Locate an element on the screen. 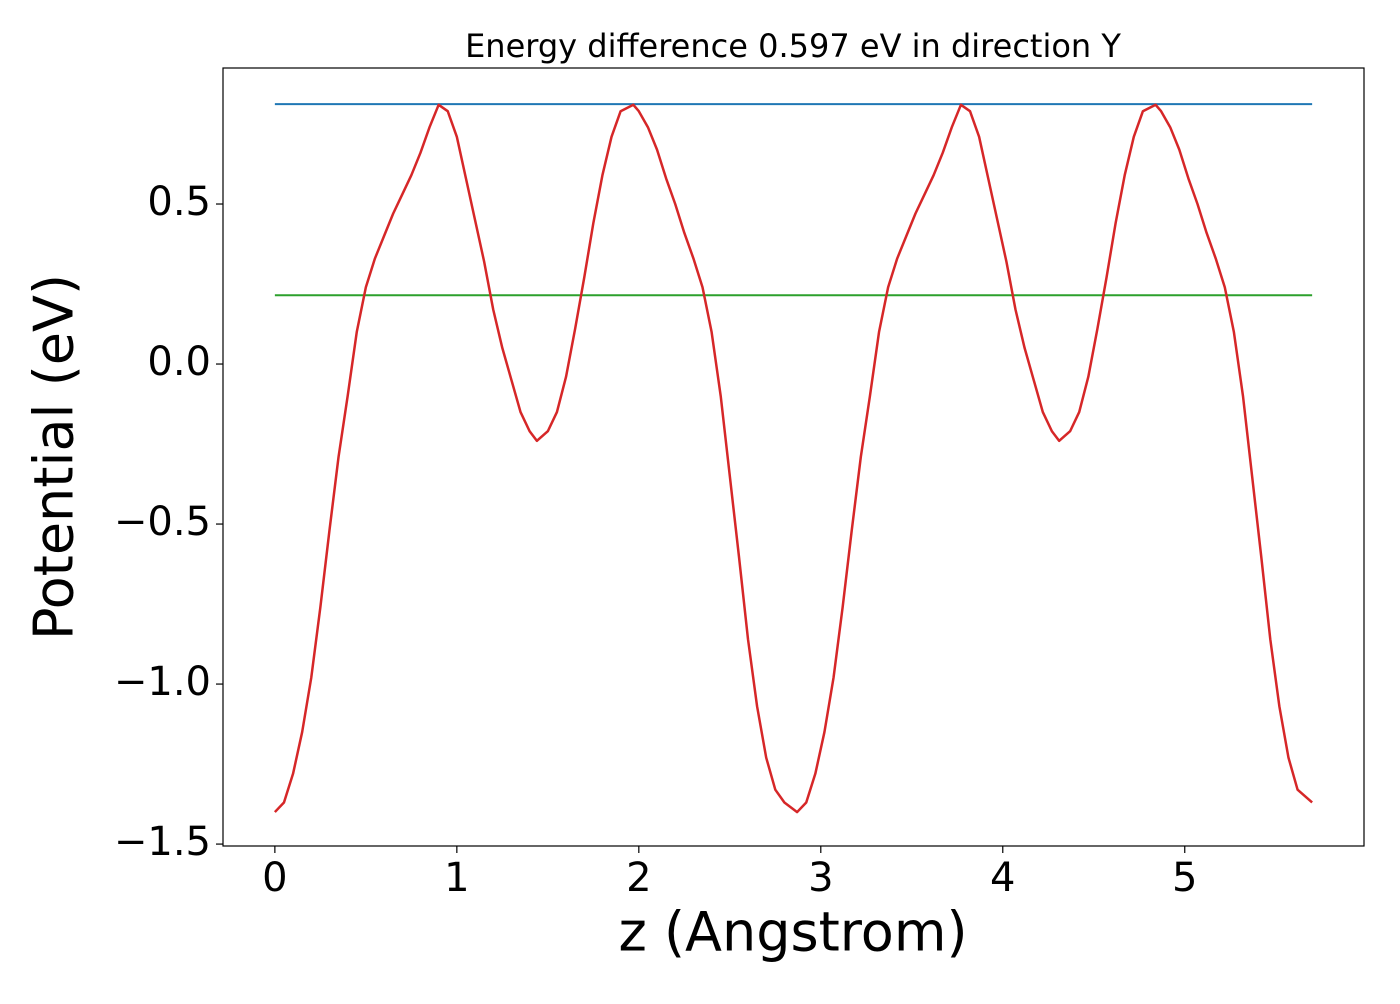 This screenshot has width=1400, height=1004. y-tick-label: 0.5 is located at coordinates (179, 202).